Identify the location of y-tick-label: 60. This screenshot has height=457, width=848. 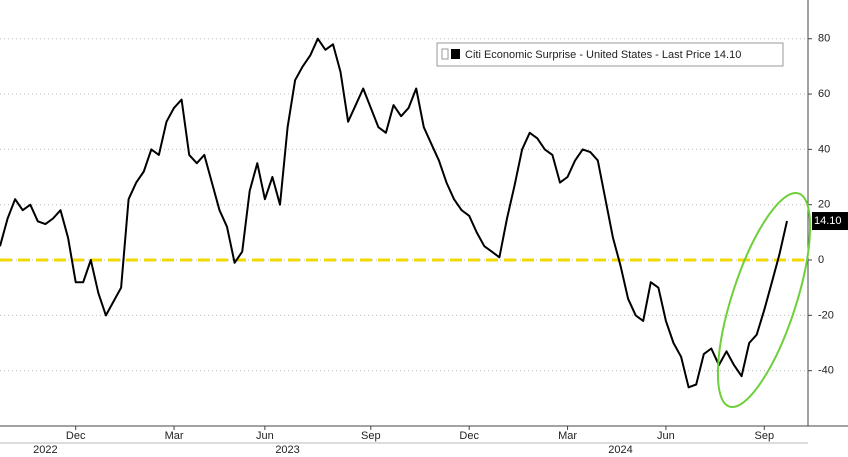
(824, 94).